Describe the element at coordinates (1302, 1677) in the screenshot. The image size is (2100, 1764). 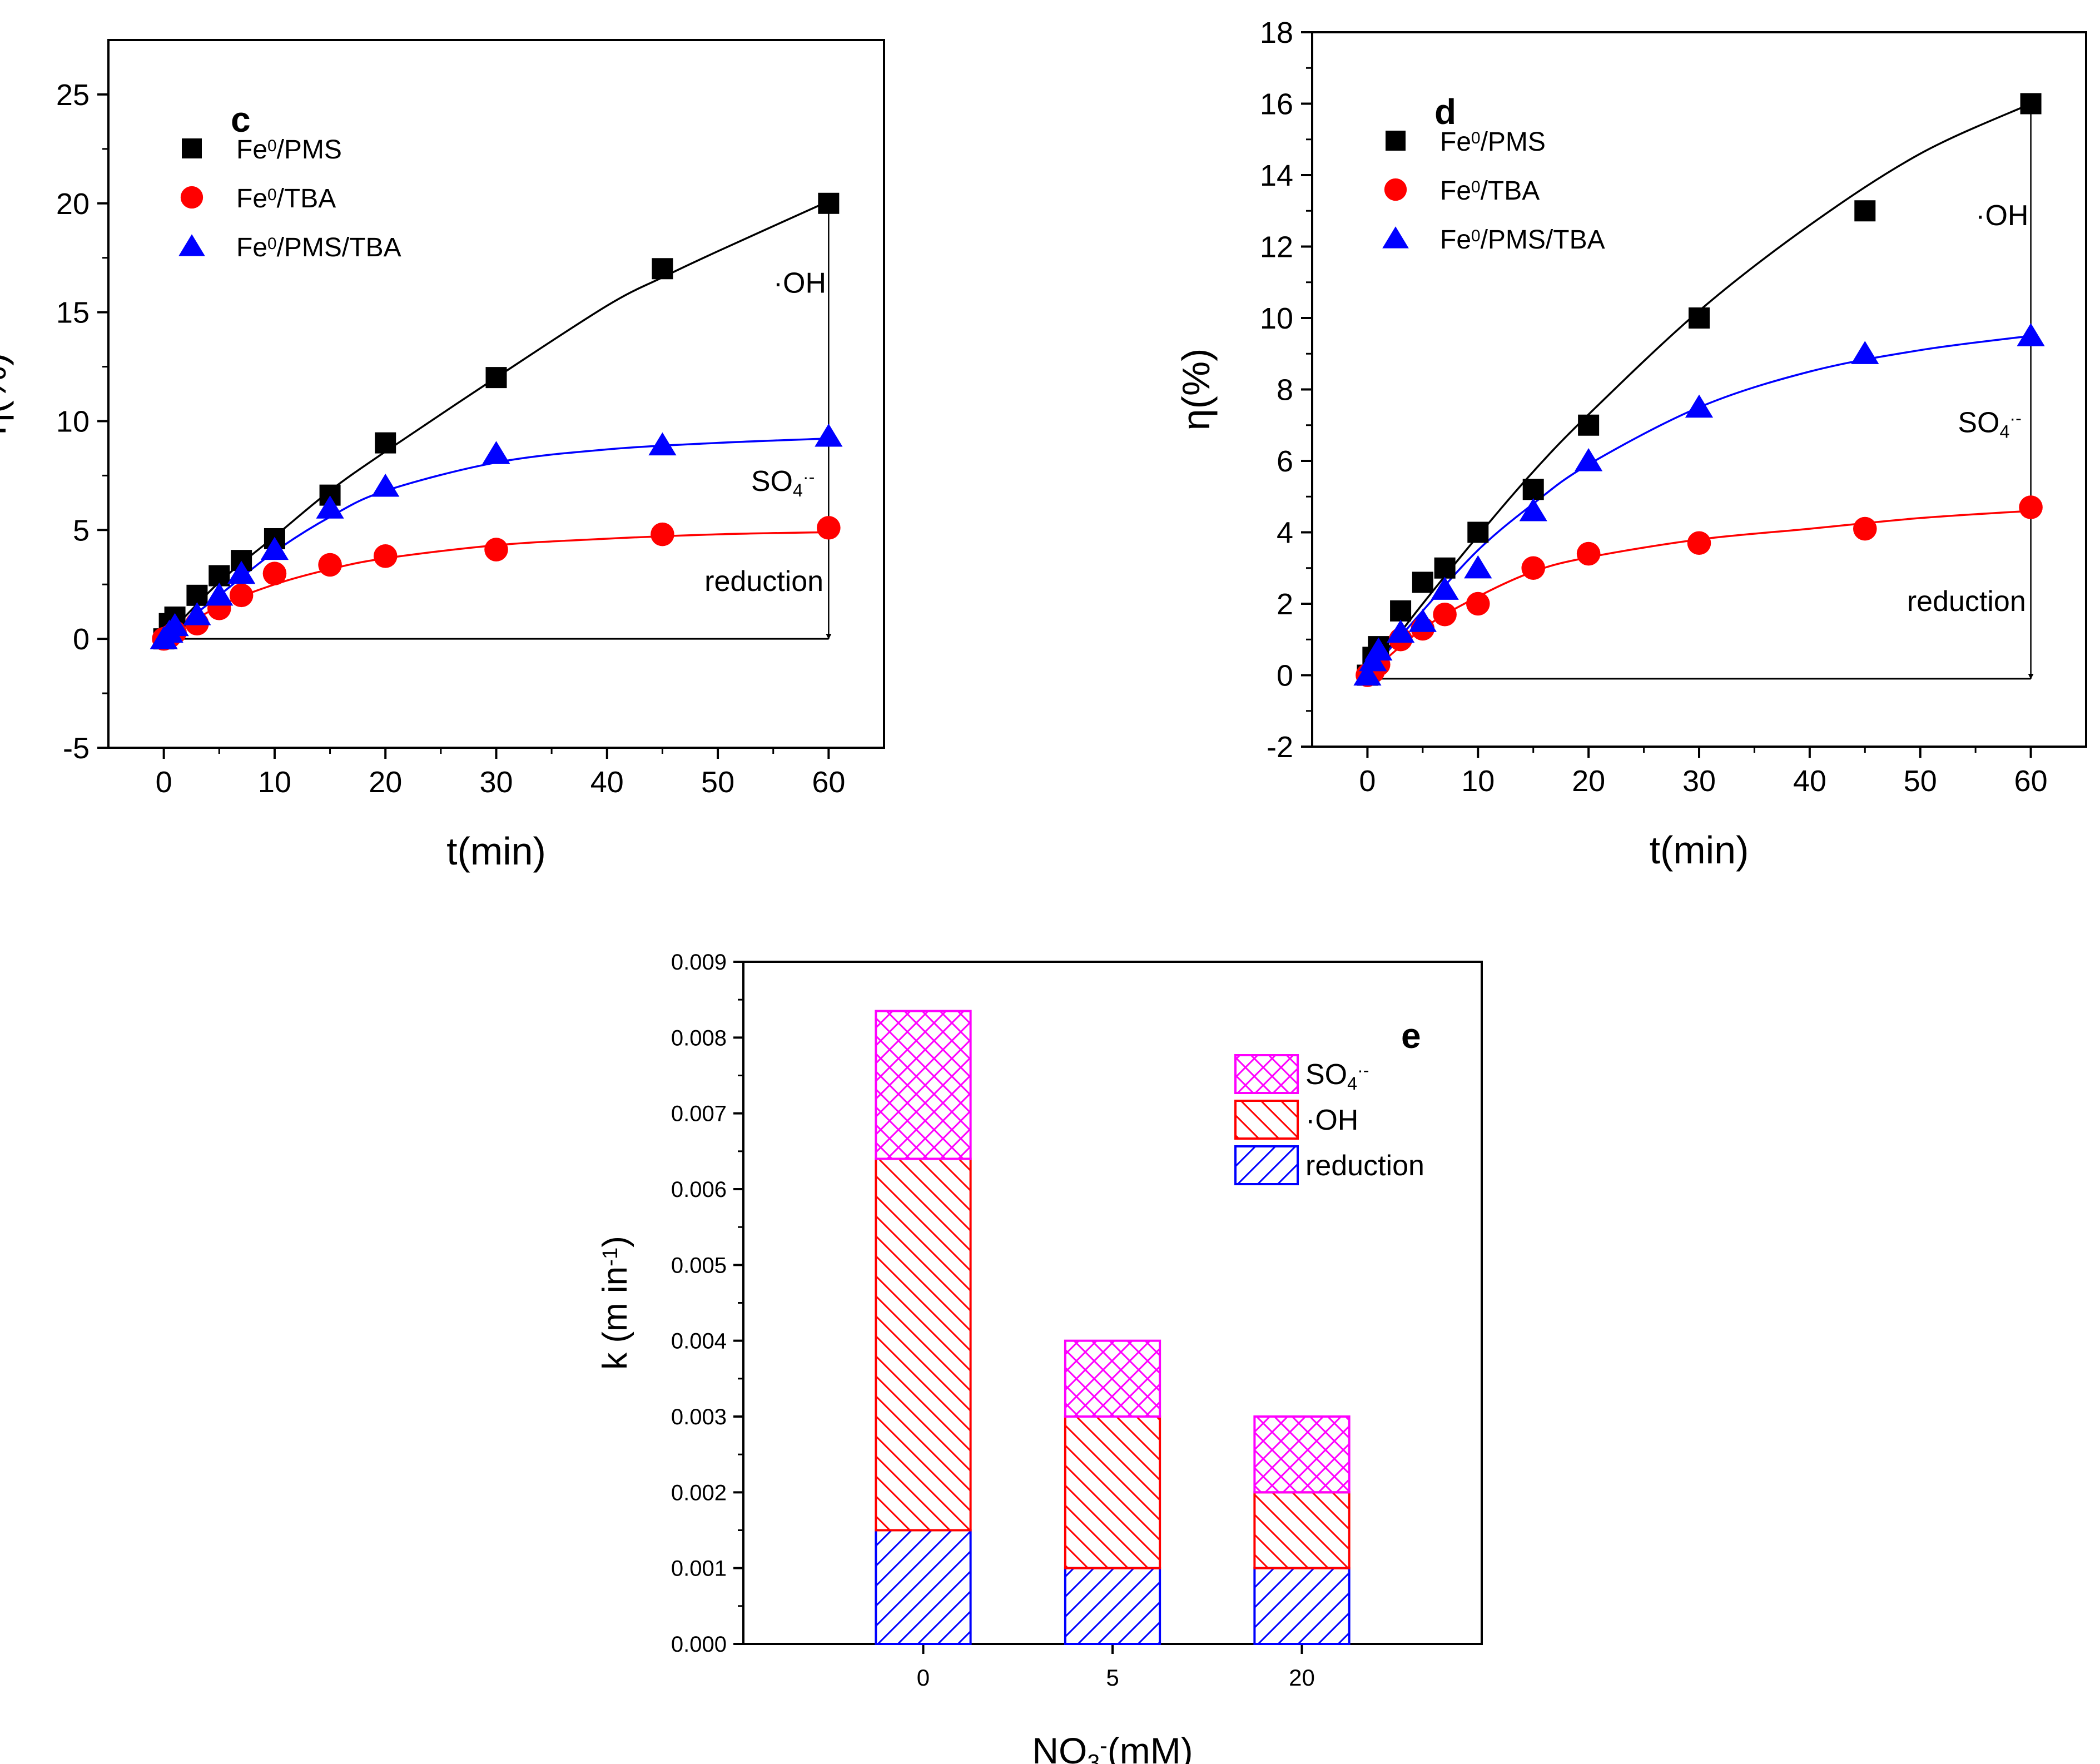
I see `panel-e-x-tick-label-2: 20` at that location.